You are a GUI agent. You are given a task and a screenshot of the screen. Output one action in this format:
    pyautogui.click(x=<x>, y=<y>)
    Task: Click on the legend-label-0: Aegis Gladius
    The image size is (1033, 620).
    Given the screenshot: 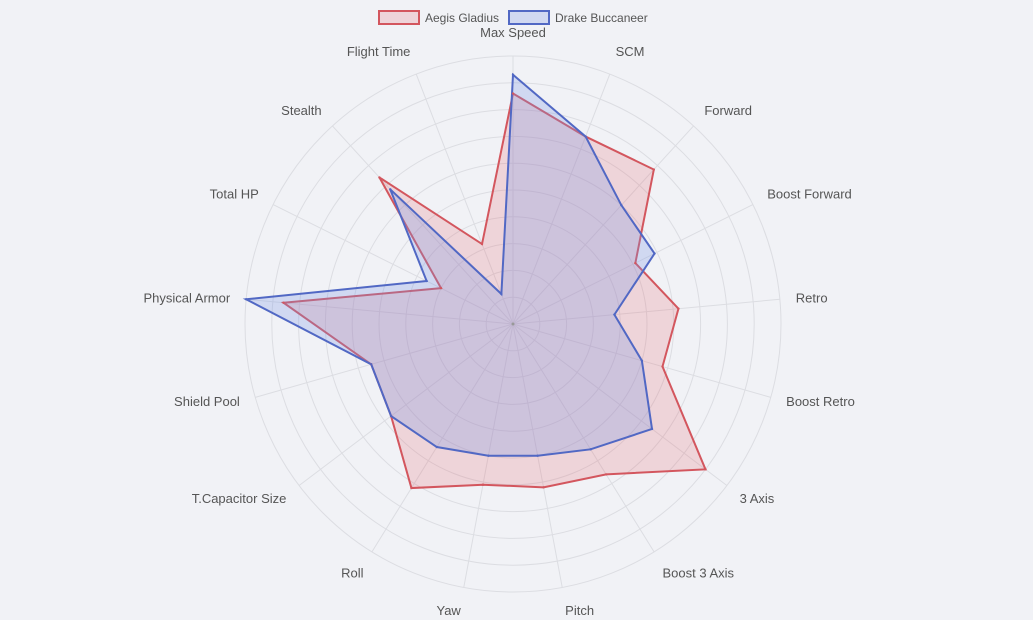 What is the action you would take?
    pyautogui.click(x=462, y=18)
    